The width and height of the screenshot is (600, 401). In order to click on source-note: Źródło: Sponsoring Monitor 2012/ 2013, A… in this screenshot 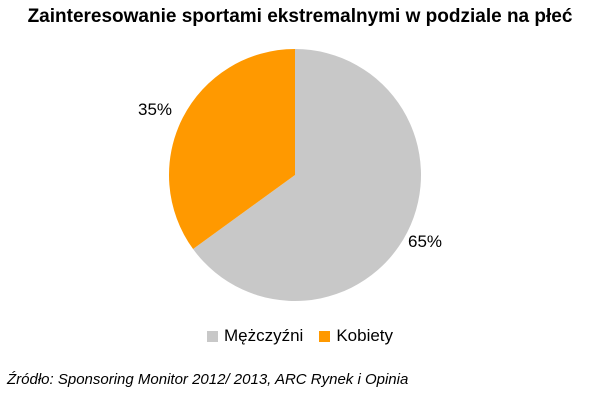, I will do `click(208, 379)`.